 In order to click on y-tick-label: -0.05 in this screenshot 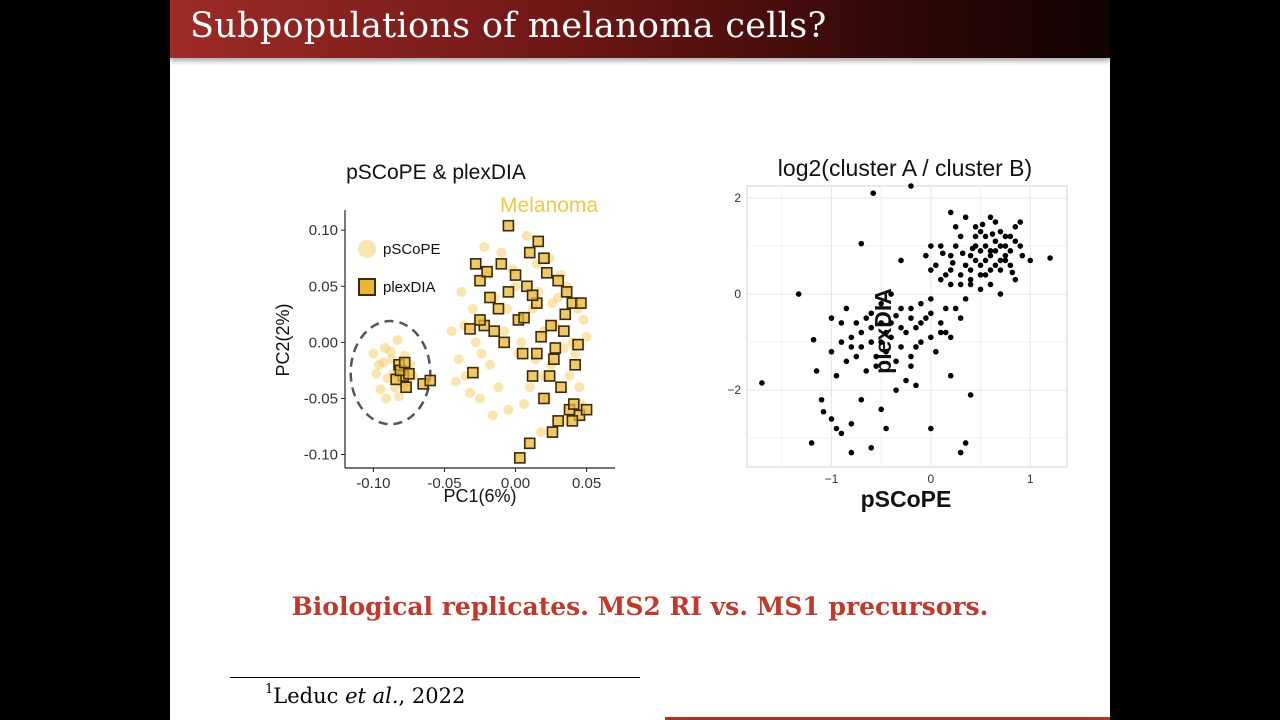, I will do `click(321, 398)`.